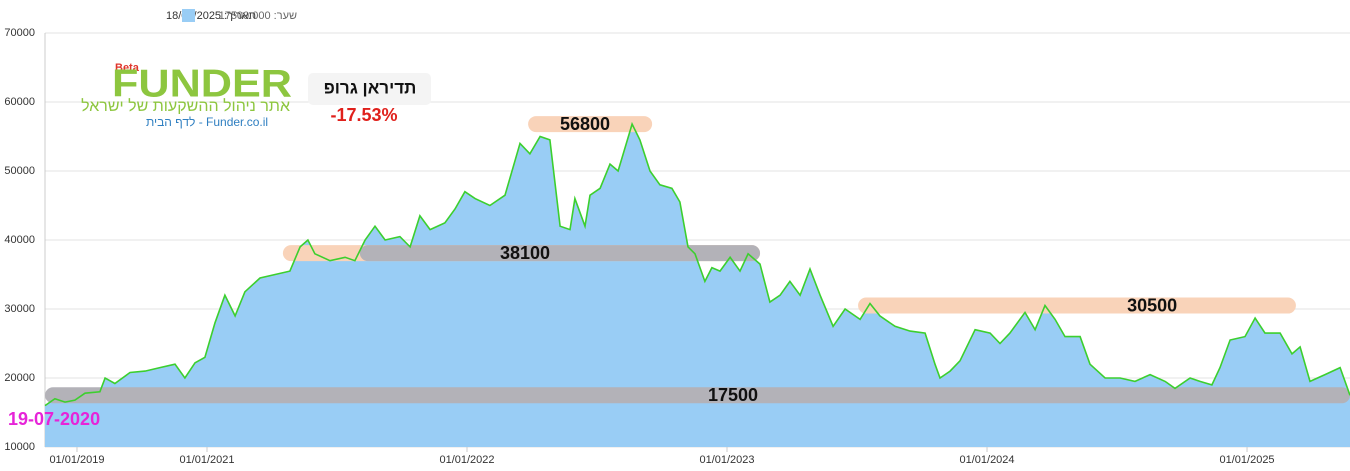  What do you see at coordinates (466, 460) in the screenshot?
I see `x-tick-label: 01/01/2022` at bounding box center [466, 460].